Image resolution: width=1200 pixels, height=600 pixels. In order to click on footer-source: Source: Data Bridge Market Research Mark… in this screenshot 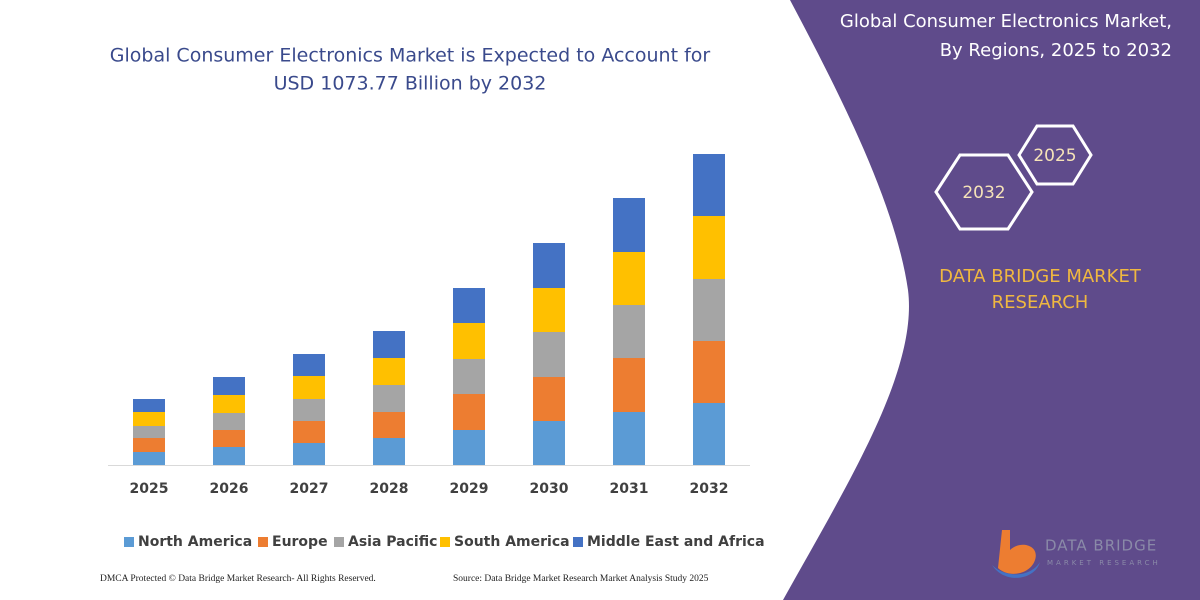, I will do `click(581, 579)`.